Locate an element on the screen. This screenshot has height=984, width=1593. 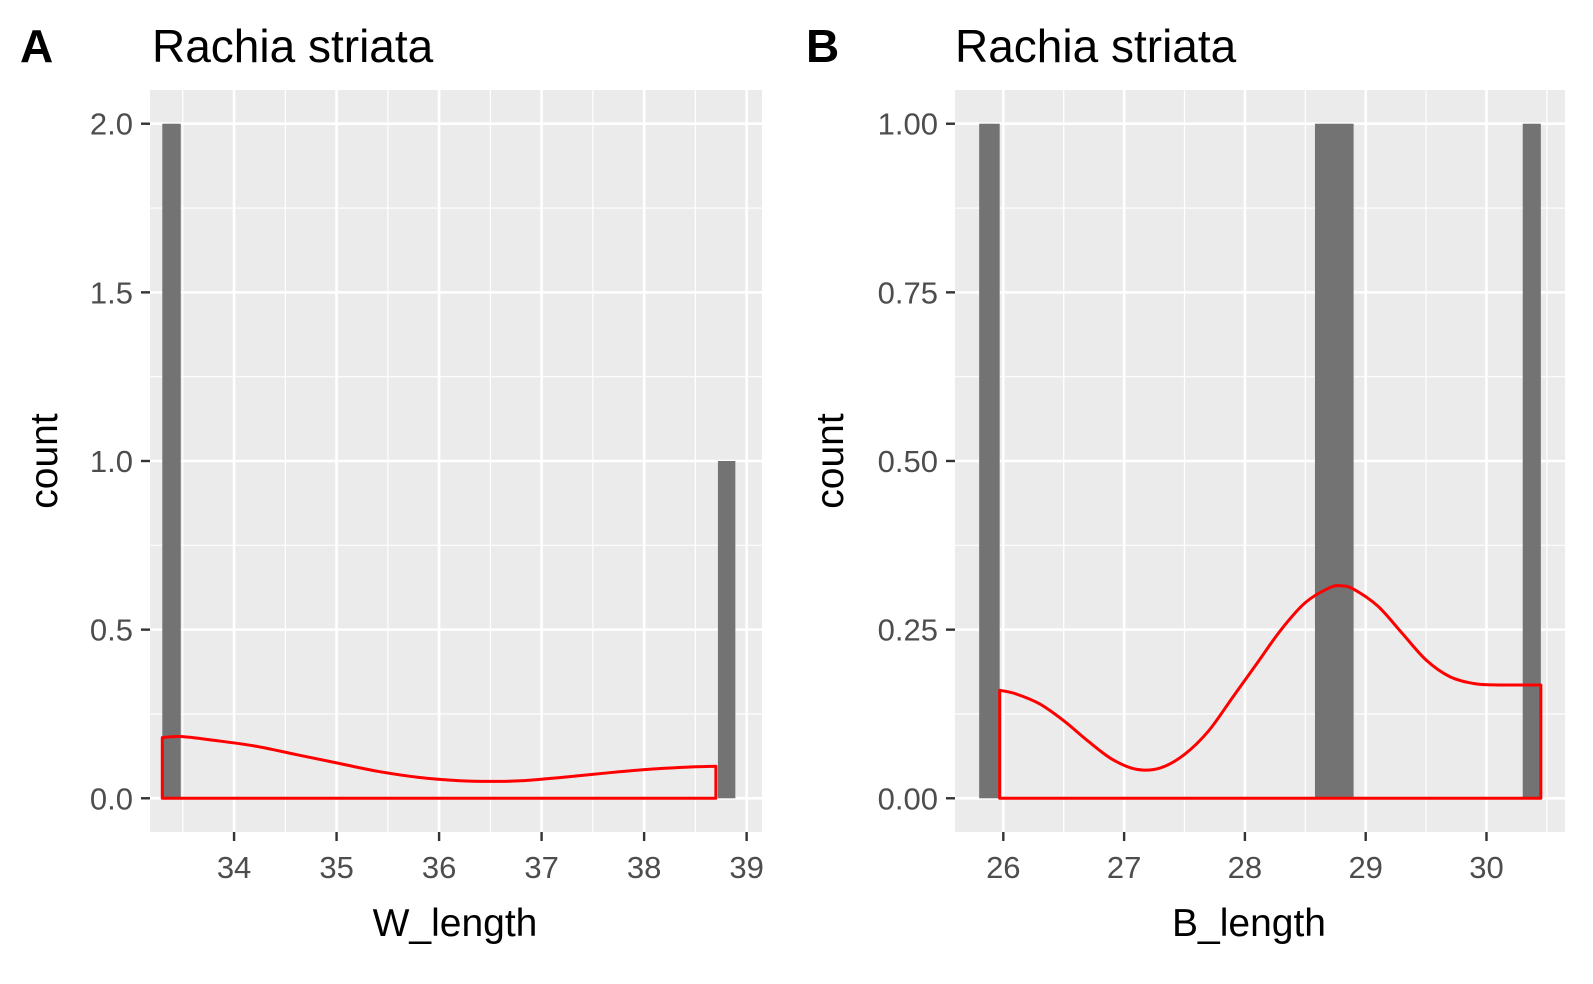
y-tick-label: 0.00 is located at coordinates (908, 798).